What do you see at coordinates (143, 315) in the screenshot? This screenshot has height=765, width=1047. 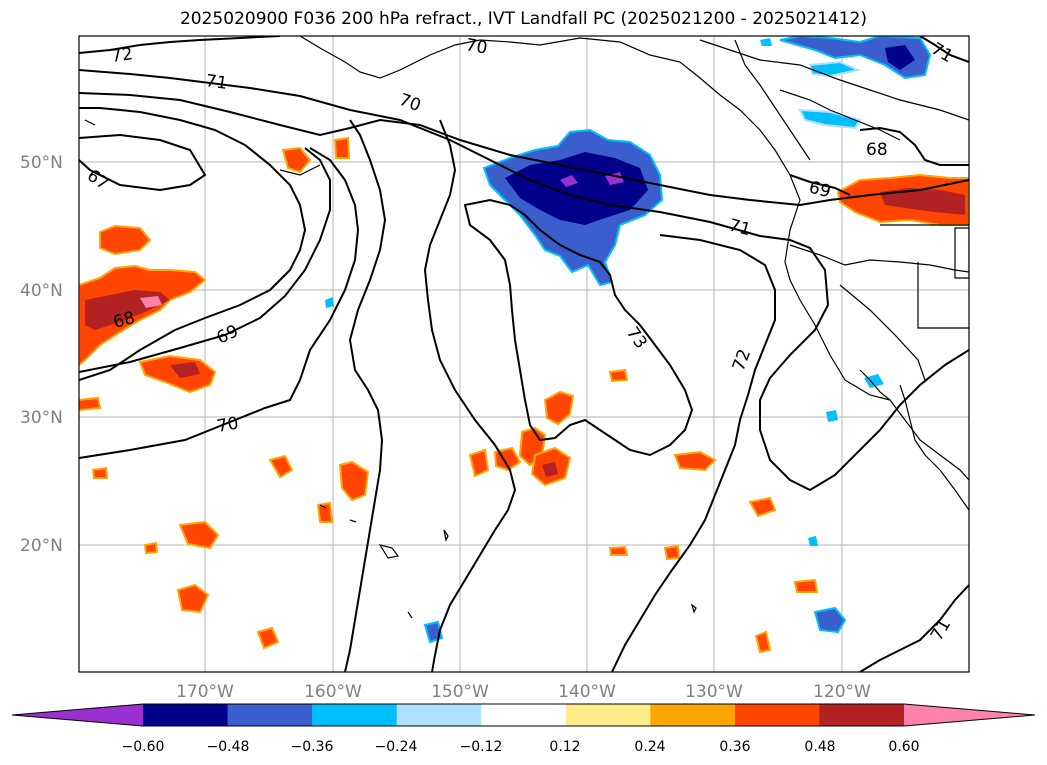 I see `orange-region-west` at bounding box center [143, 315].